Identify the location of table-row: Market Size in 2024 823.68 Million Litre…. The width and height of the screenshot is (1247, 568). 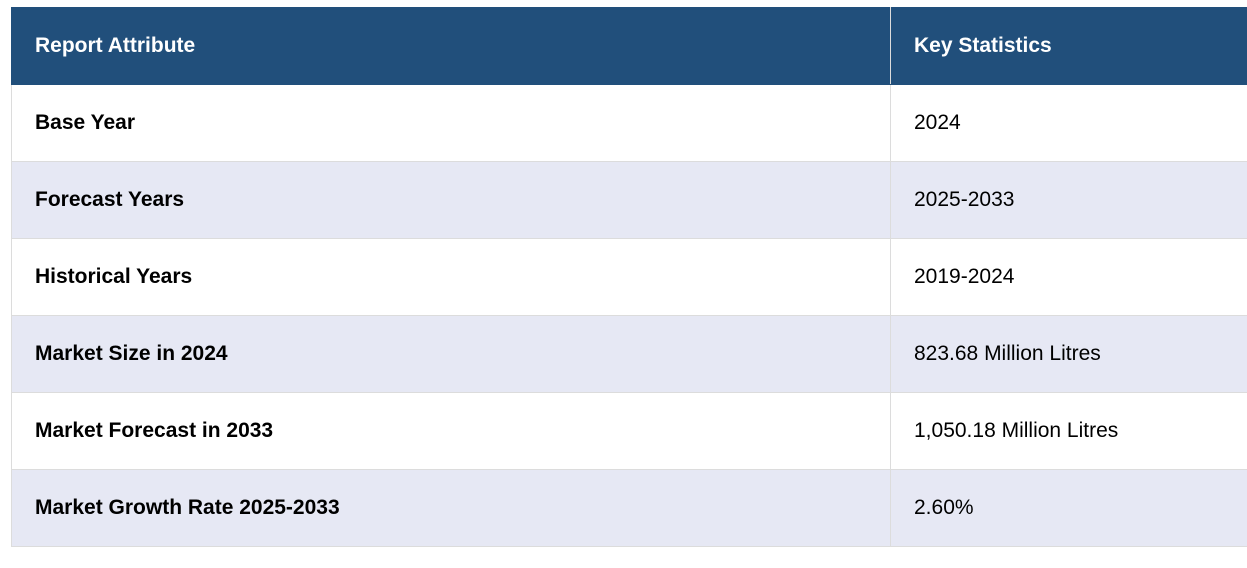
(629, 354).